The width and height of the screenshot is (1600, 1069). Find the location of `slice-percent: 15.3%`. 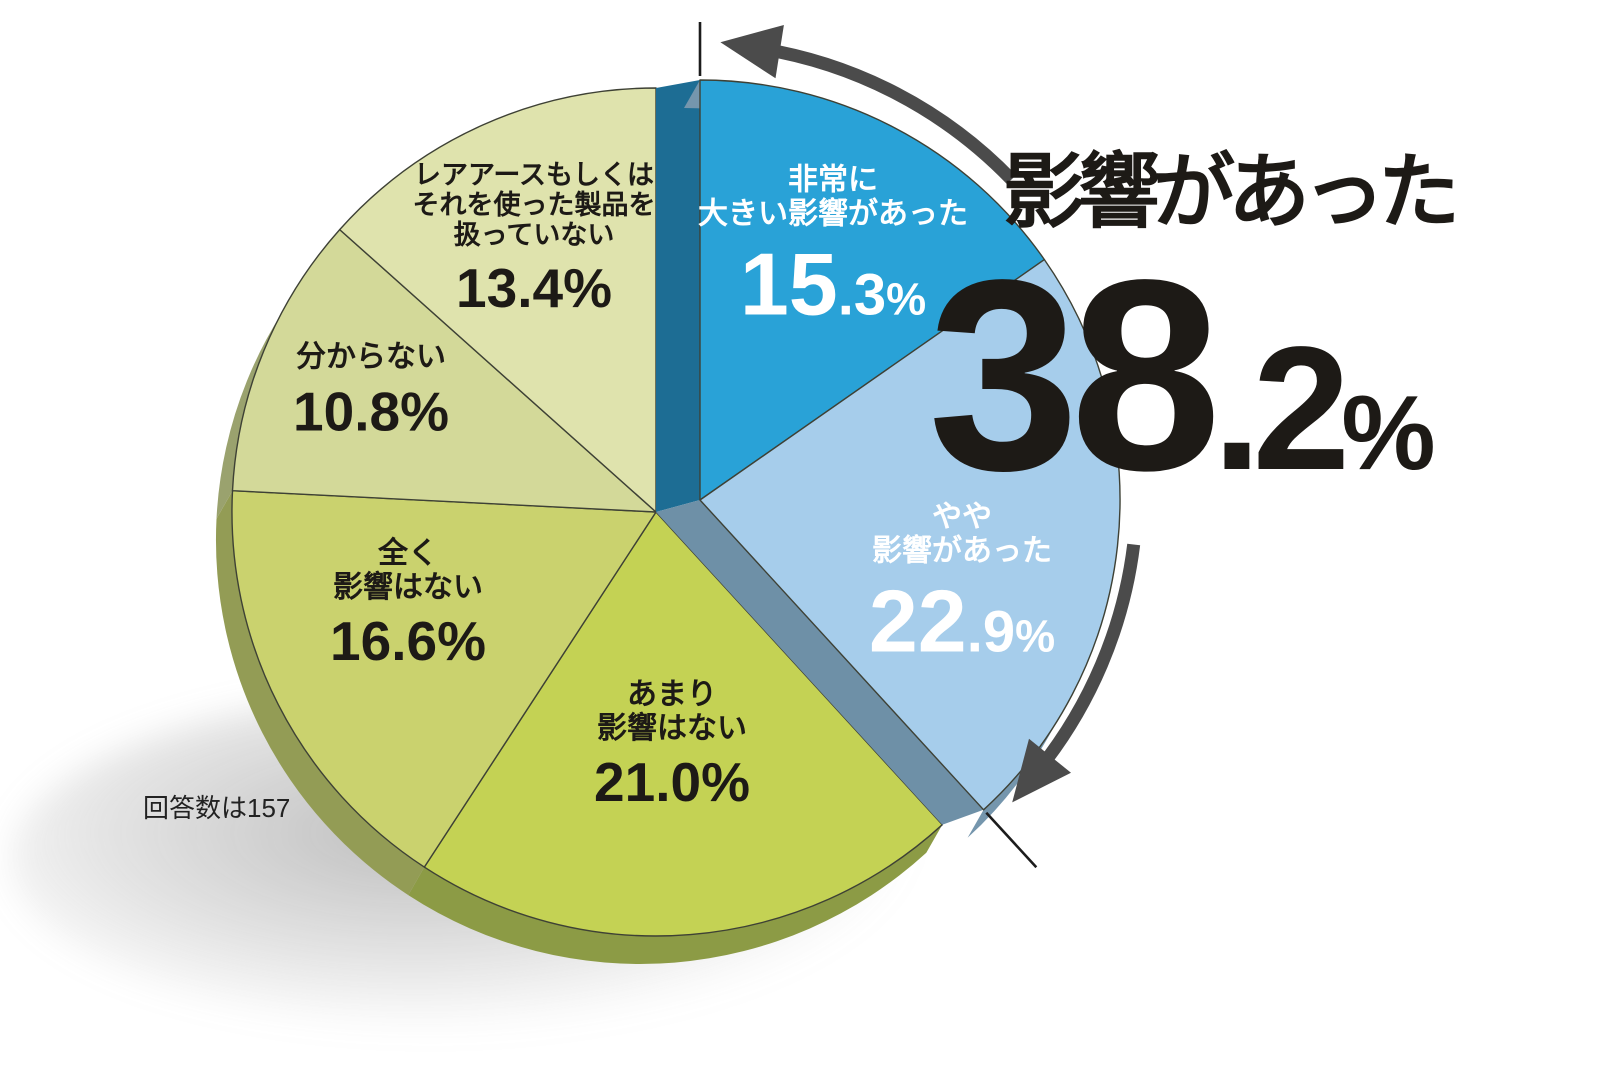

slice-percent: 15.3% is located at coordinates (833, 284).